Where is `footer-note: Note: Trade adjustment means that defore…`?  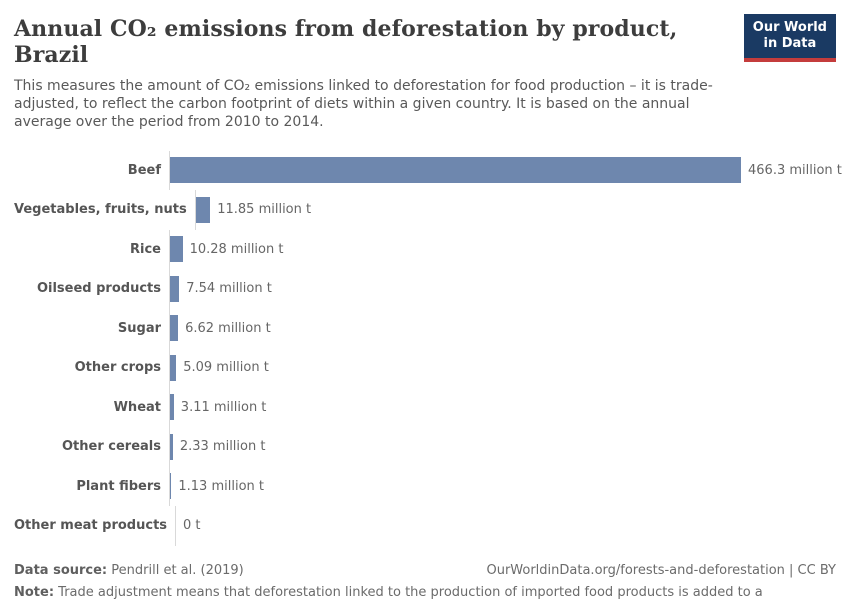 footer-note: Note: Trade adjustment means that defore… is located at coordinates (420, 592).